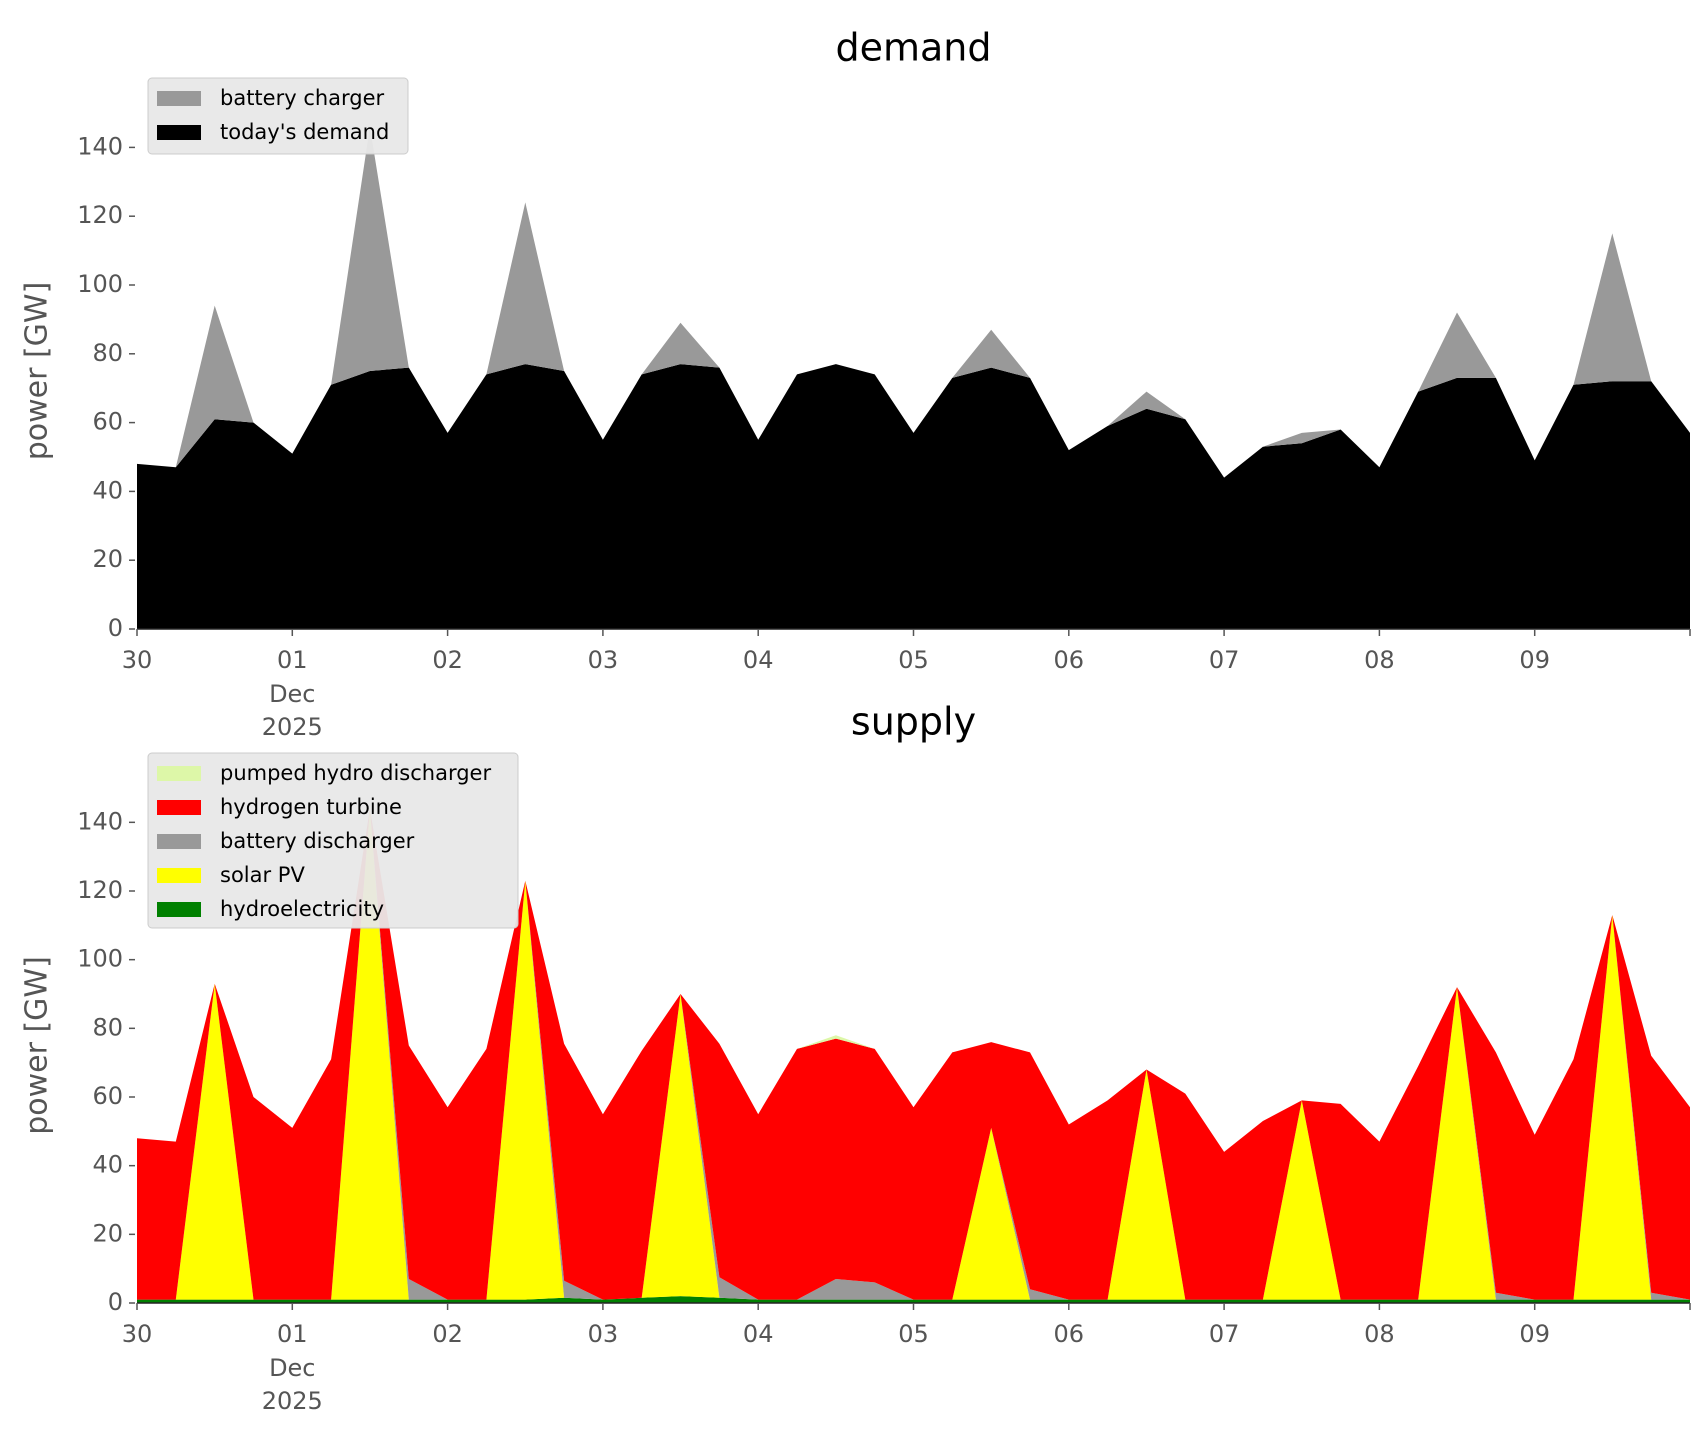 The image size is (1706, 1431). Describe the element at coordinates (355, 773) in the screenshot. I see `legend-label: pumped hydro discharger` at that location.